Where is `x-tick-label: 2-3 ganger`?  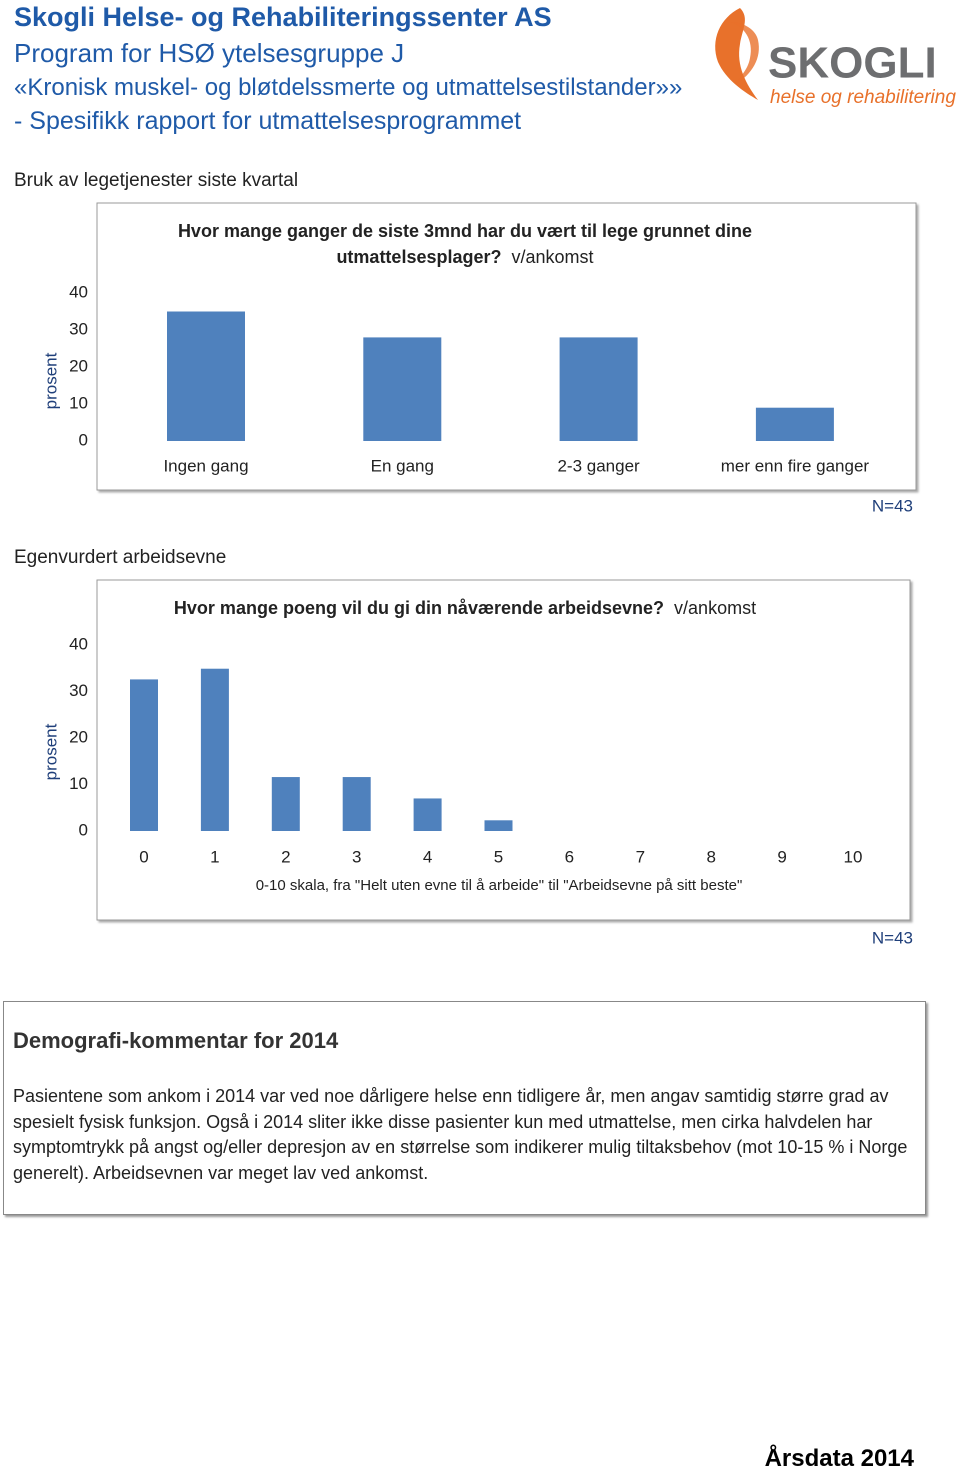
x-tick-label: 2-3 ganger is located at coordinates (598, 465).